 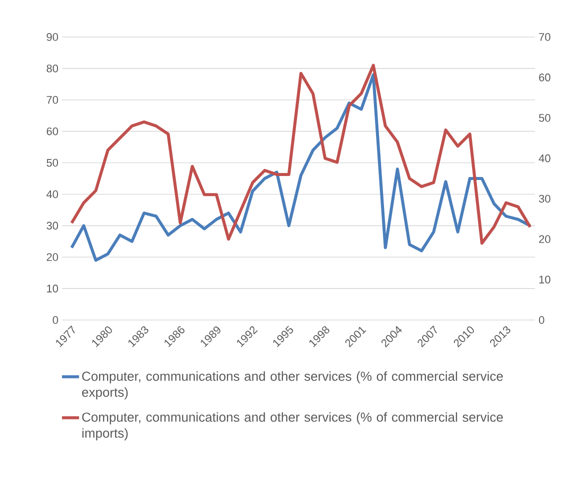 I want to click on y2-tick-label: 10, so click(x=544, y=280).